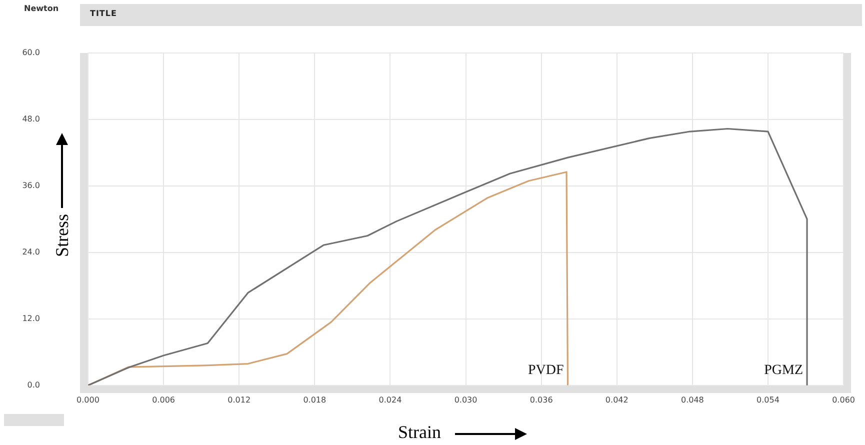  What do you see at coordinates (466, 399) in the screenshot?
I see `x-tick-label: 0.030` at bounding box center [466, 399].